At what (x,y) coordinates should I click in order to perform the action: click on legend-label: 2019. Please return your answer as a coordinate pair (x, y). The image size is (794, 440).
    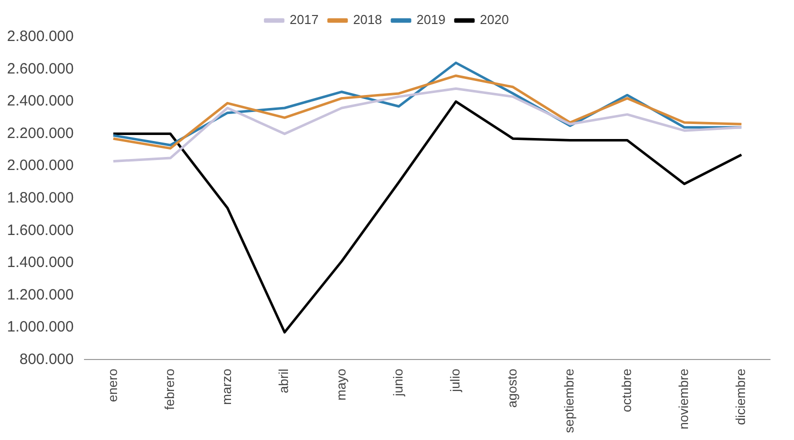
    Looking at the image, I should click on (431, 20).